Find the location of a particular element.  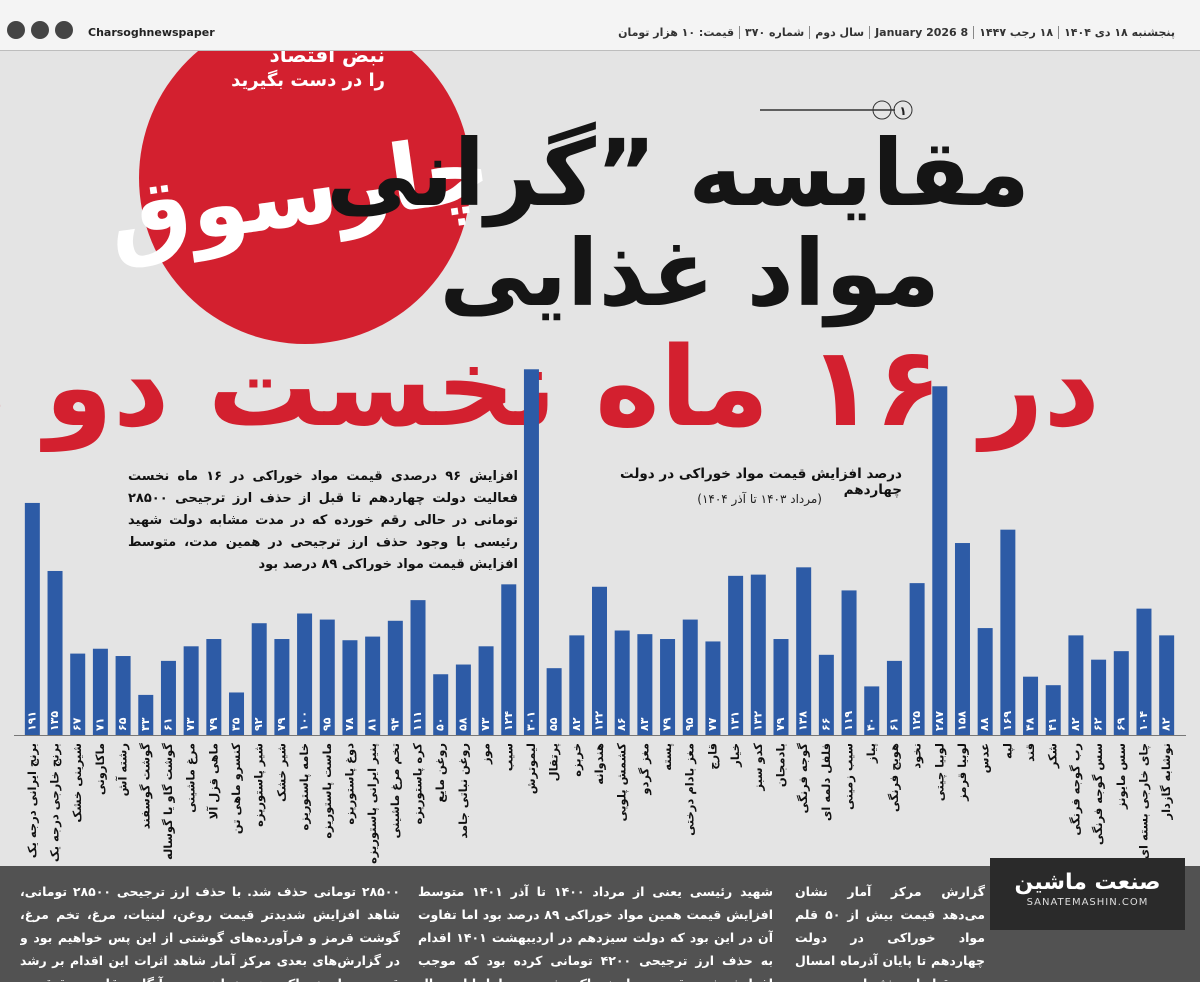

kicker-circle is located at coordinates (903, 110).